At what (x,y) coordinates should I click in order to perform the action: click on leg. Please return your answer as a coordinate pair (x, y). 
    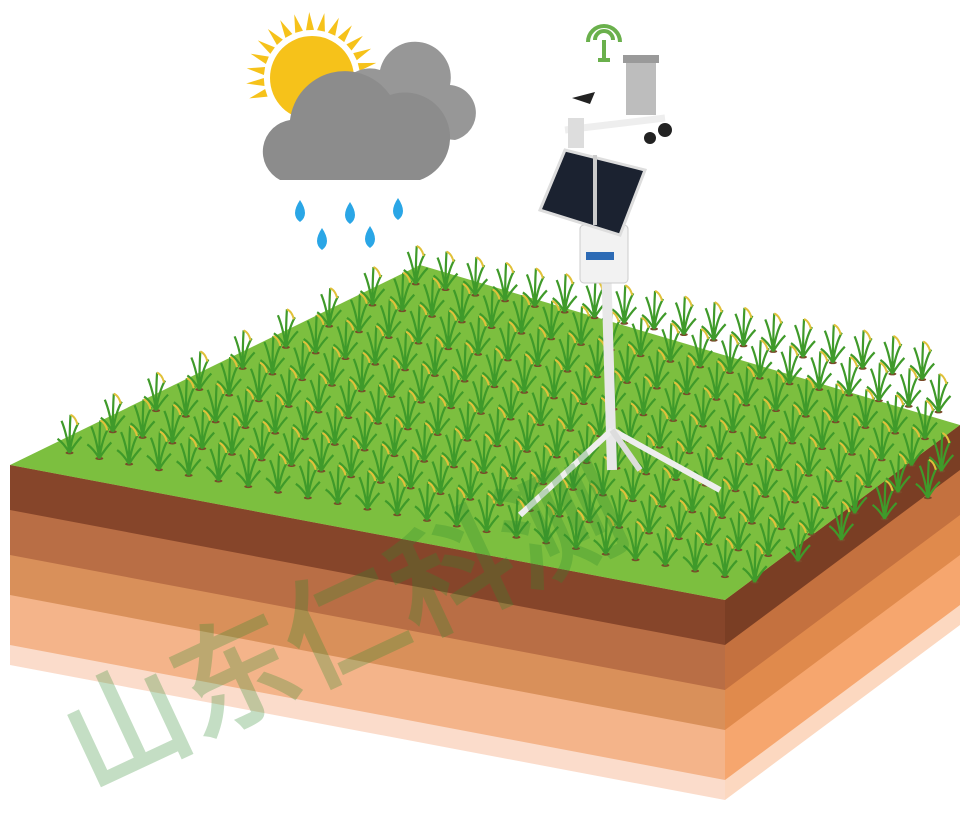
    Looking at the image, I should click on (566, 472).